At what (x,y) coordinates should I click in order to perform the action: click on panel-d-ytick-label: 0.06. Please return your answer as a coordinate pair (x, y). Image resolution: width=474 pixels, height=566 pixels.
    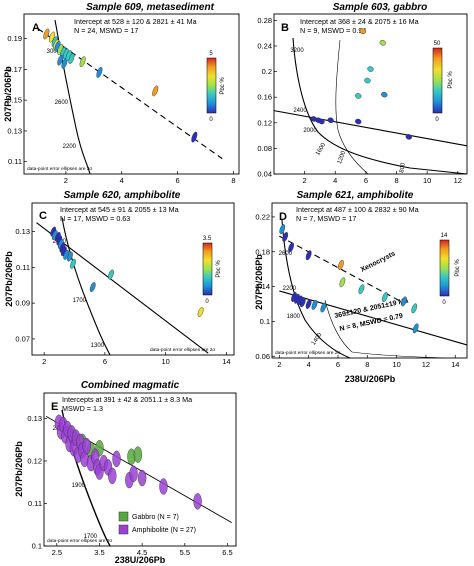
    Looking at the image, I should click on (262, 356).